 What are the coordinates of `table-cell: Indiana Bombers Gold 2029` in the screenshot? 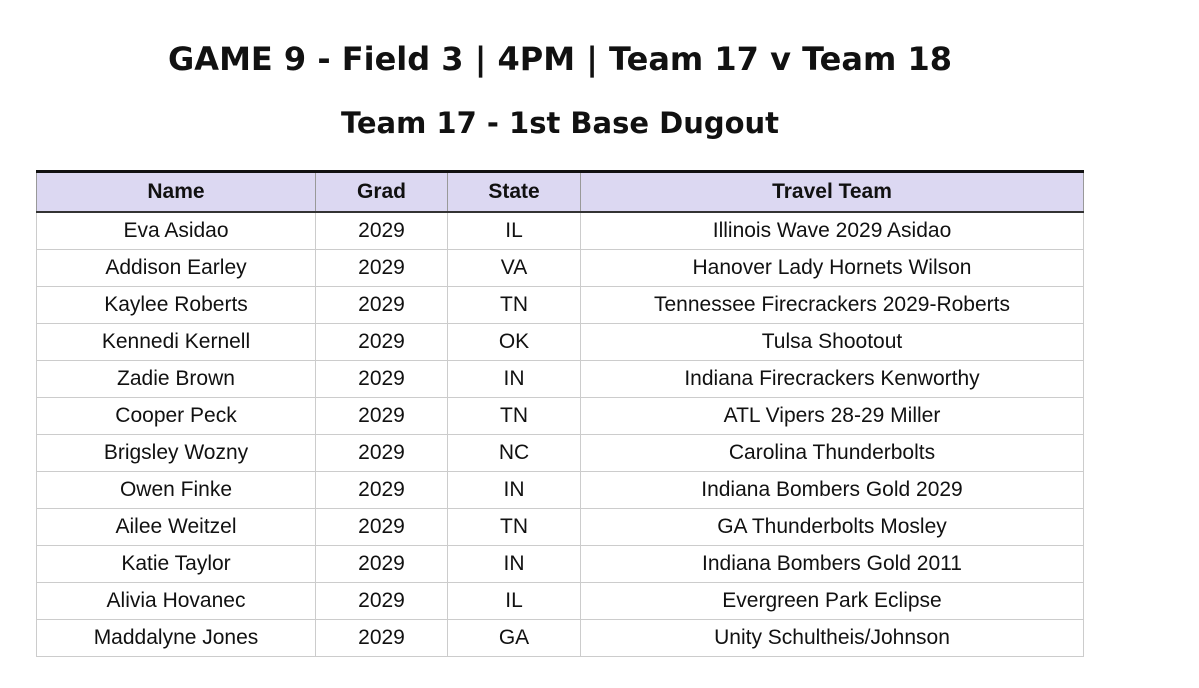 It's located at (832, 490).